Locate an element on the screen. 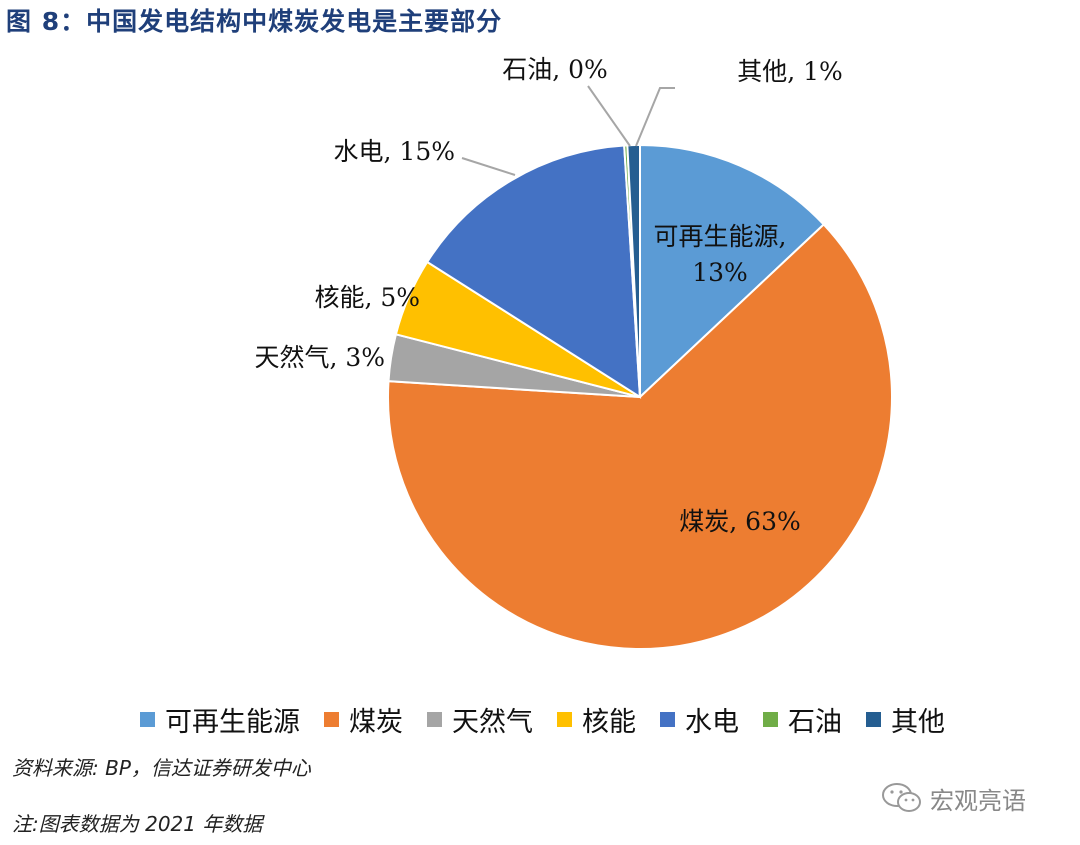 This screenshot has width=1080, height=845. legend-item-4: 水电 is located at coordinates (699, 719).